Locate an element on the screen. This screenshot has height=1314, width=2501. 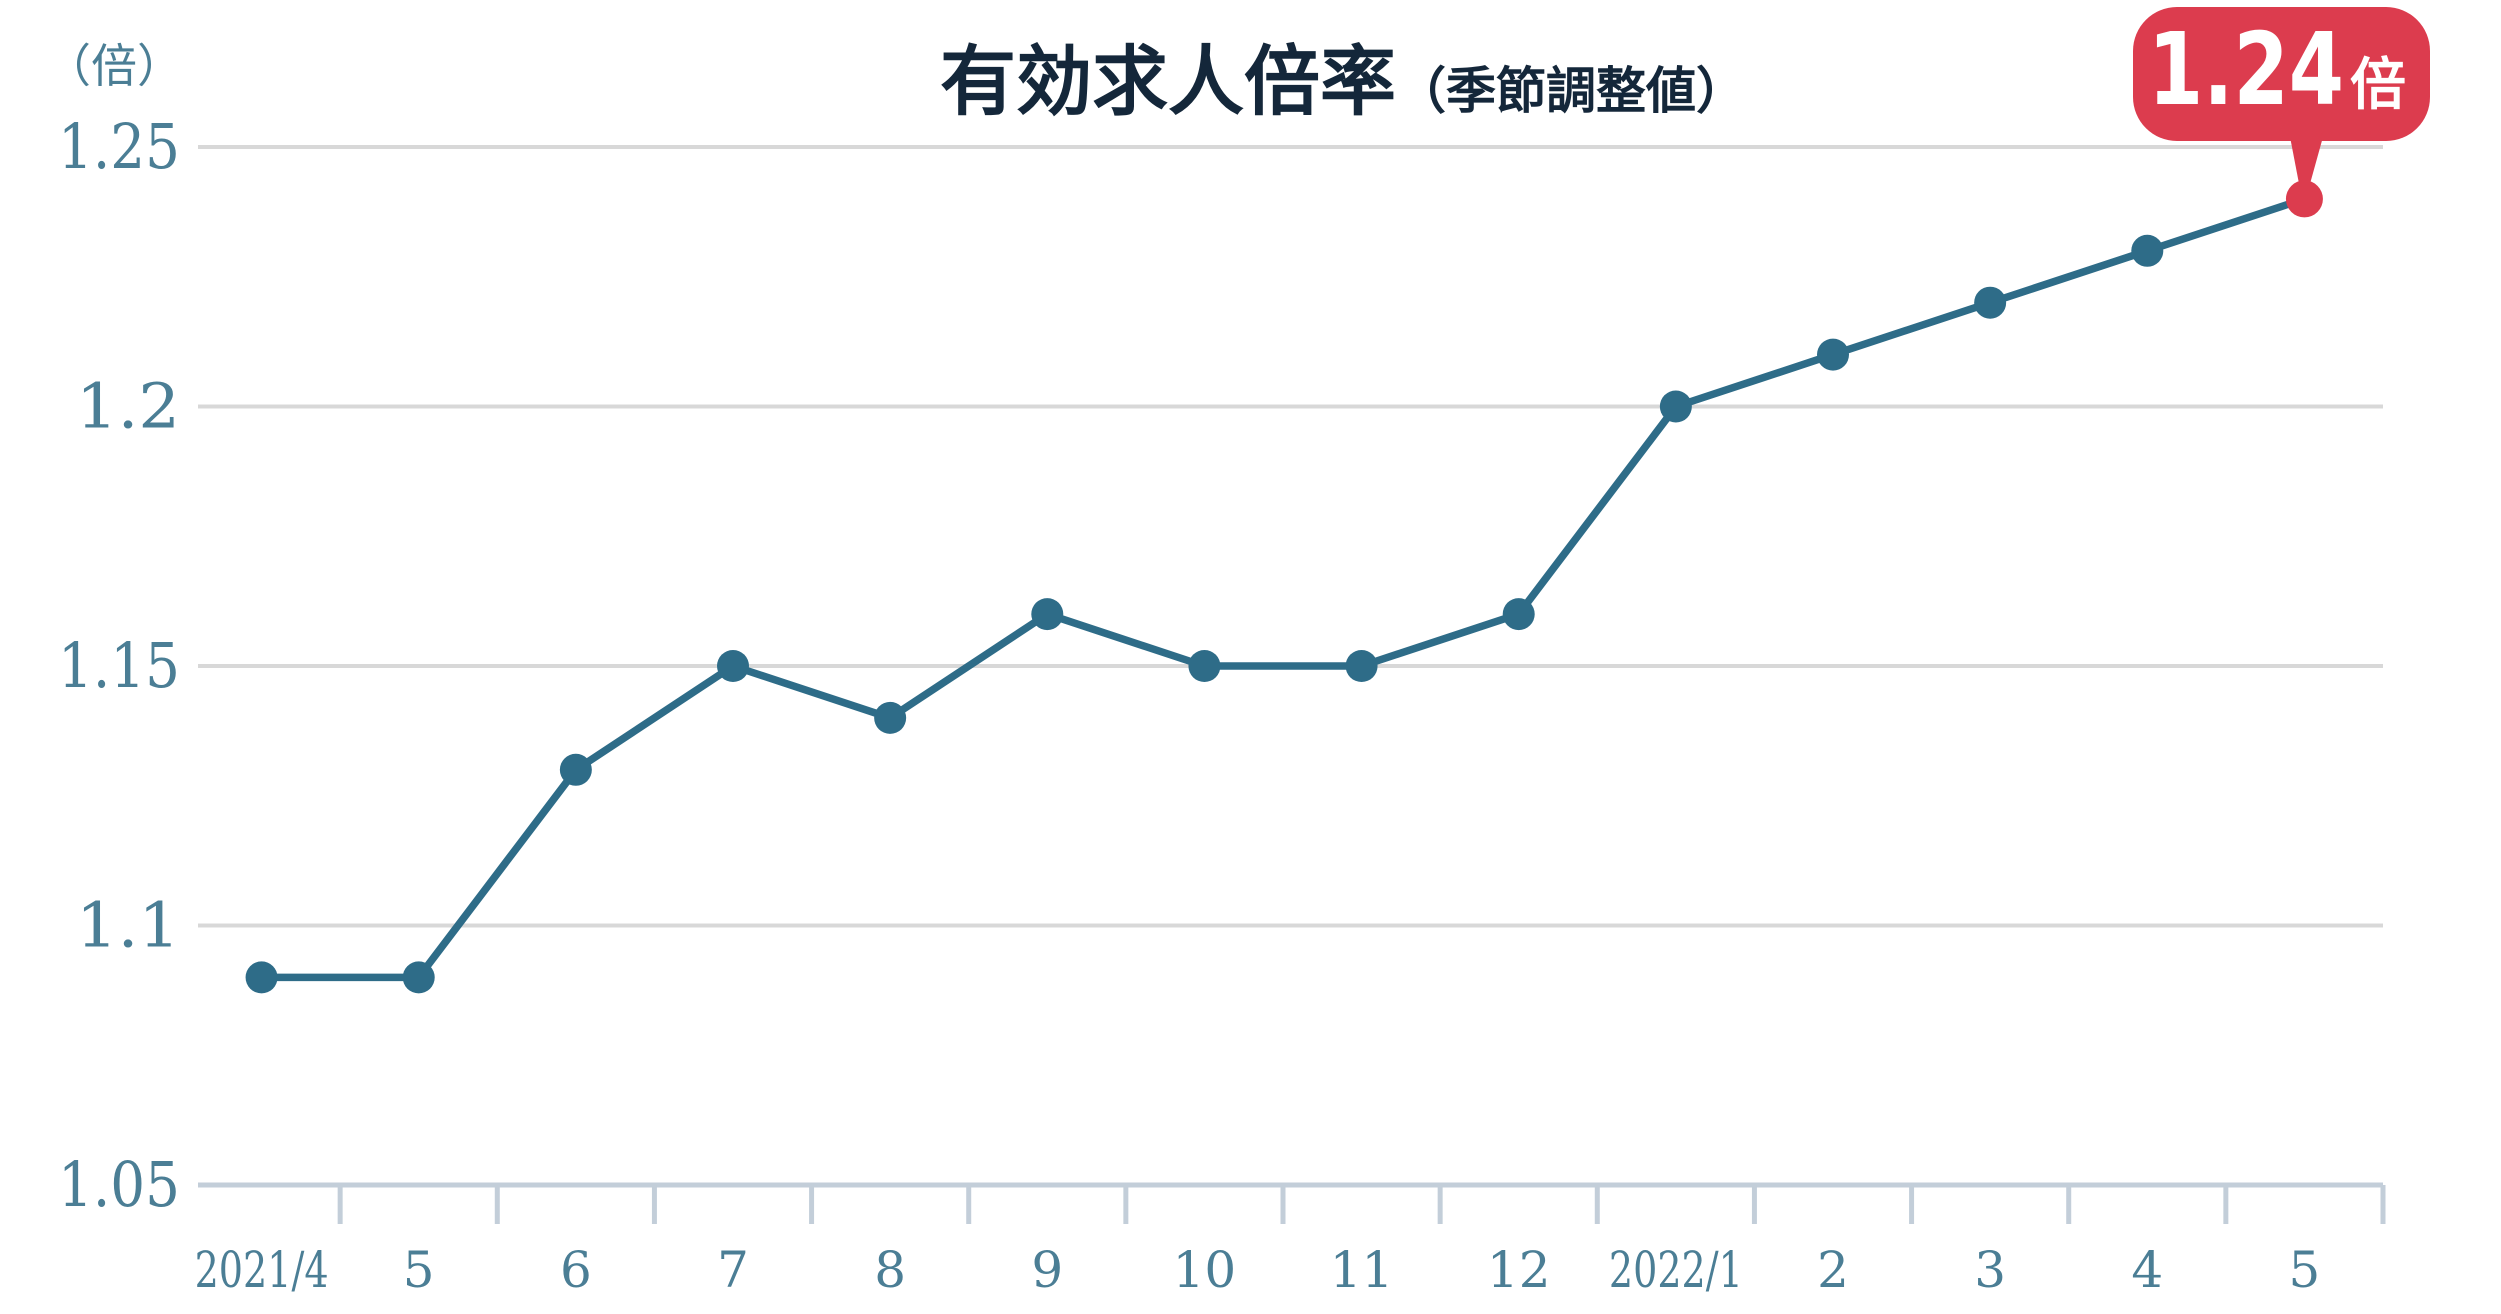
y-axis-tick-label: 1.2 is located at coordinates (128, 406).